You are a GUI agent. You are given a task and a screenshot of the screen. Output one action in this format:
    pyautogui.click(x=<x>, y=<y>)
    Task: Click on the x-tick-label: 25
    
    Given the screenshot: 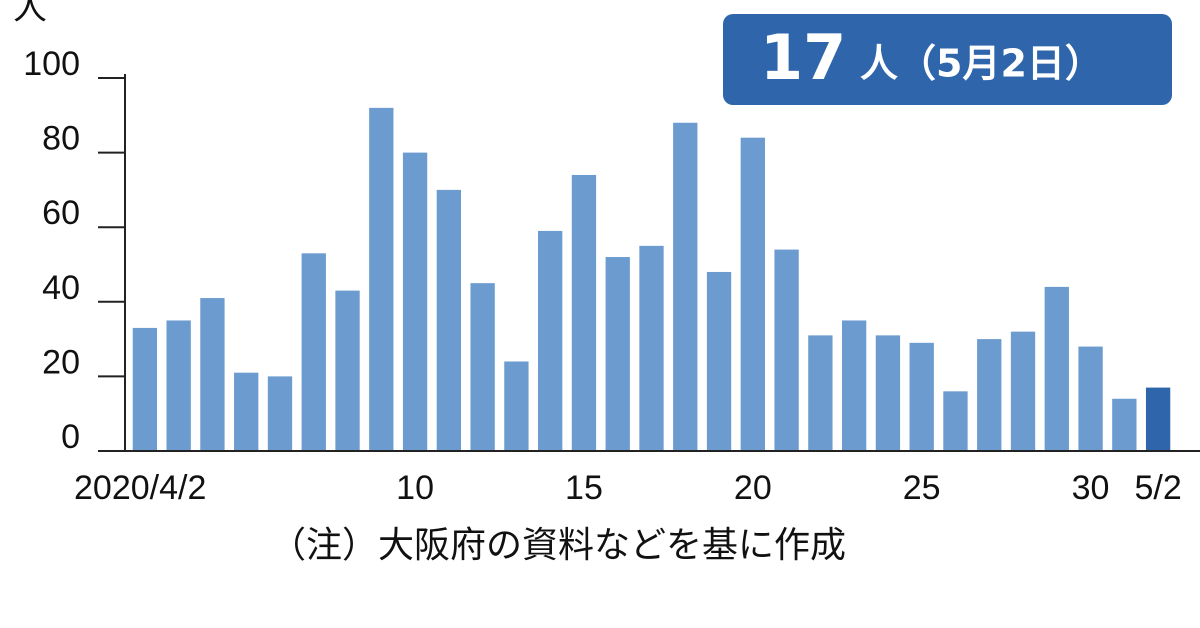 What is the action you would take?
    pyautogui.click(x=922, y=488)
    